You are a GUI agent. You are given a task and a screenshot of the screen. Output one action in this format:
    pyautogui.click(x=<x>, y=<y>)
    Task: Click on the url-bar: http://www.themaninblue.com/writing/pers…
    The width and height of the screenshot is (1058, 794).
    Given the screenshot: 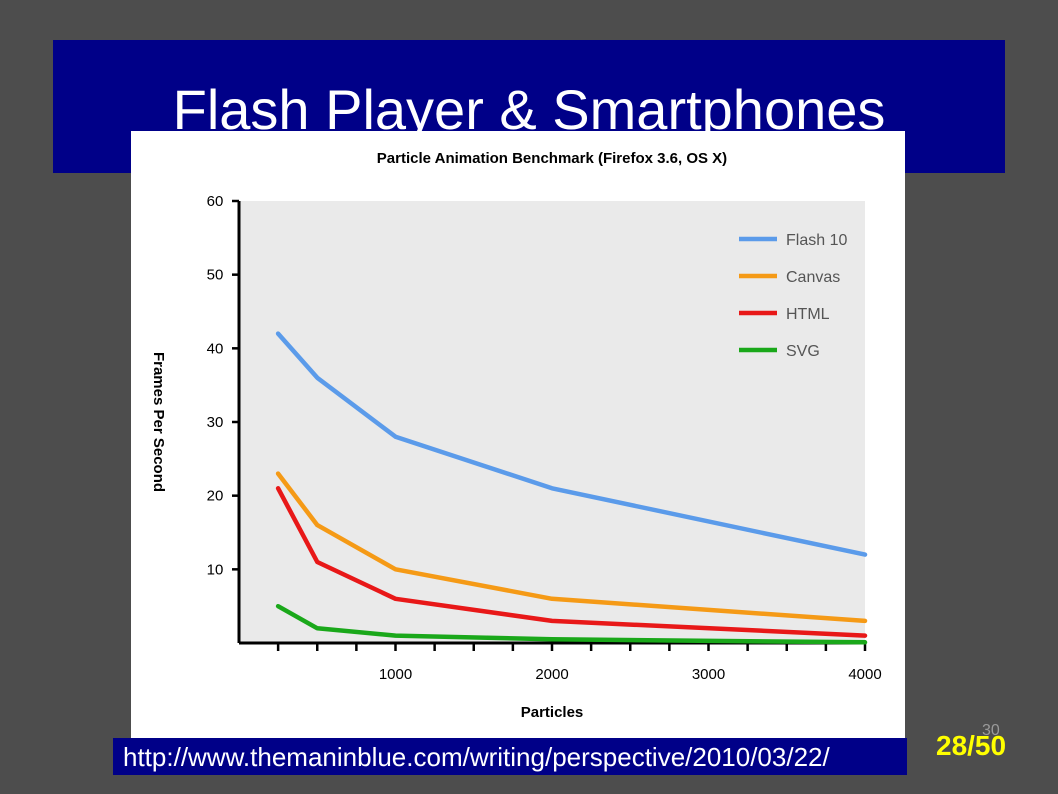 What is the action you would take?
    pyautogui.click(x=510, y=756)
    